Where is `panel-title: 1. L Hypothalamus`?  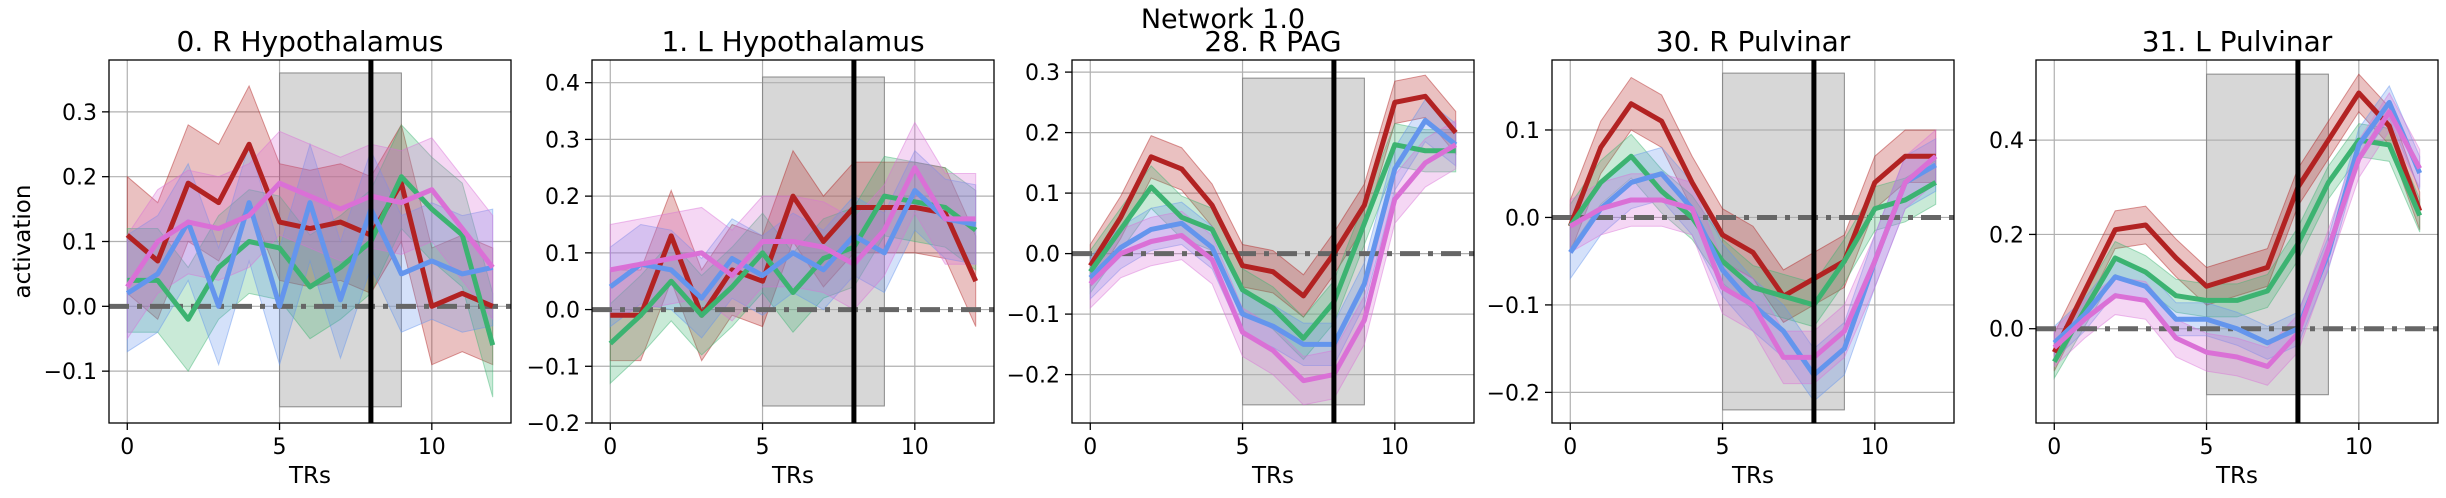
panel-title: 1. L Hypothalamus is located at coordinates (792, 41).